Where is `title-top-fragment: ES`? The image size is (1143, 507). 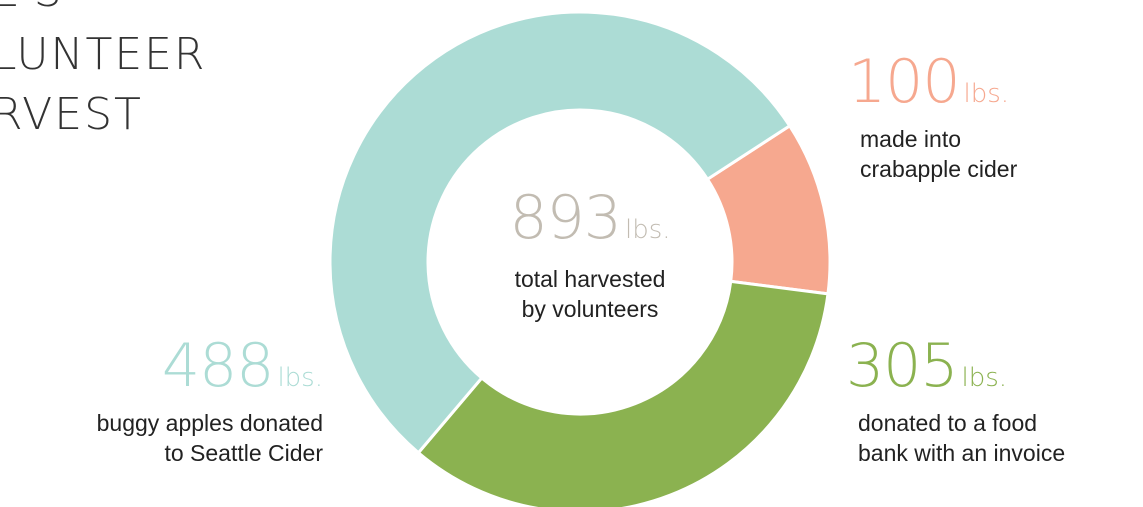
title-top-fragment: ES is located at coordinates (38, 7).